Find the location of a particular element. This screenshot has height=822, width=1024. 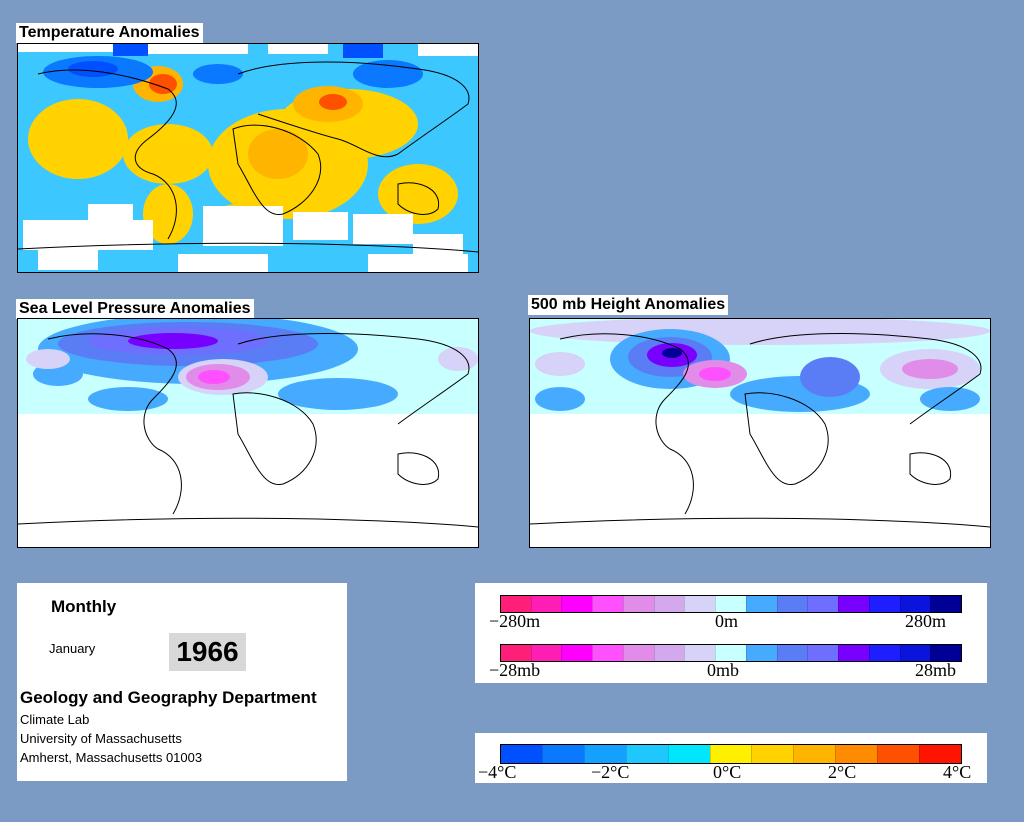

temperature-legend-panel: −4°C −2°C 0°C 2°C 4°C is located at coordinates (731, 758).